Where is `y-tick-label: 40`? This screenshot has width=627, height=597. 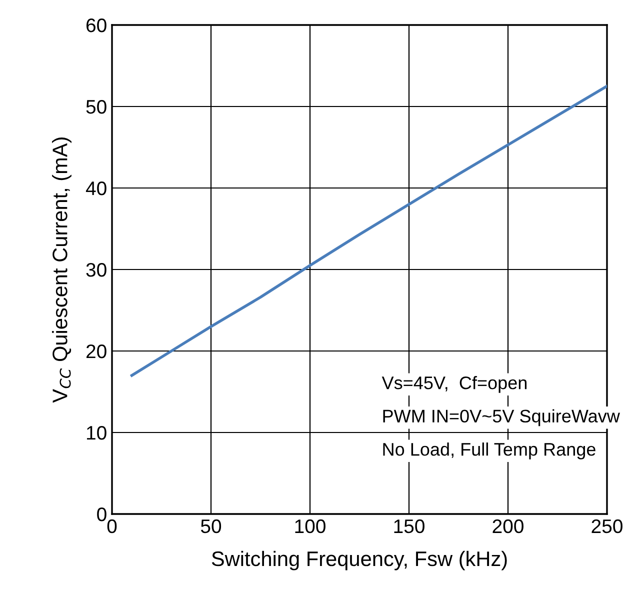
y-tick-label: 40 is located at coordinates (96, 188).